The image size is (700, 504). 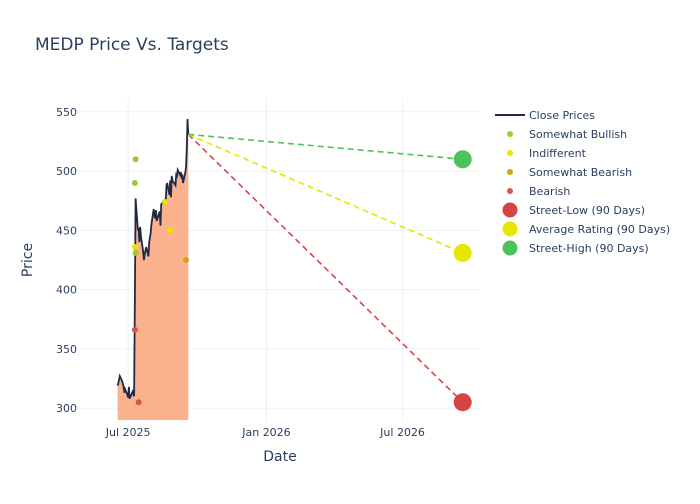 I want to click on street-high-90-days-marker, so click(x=462, y=159).